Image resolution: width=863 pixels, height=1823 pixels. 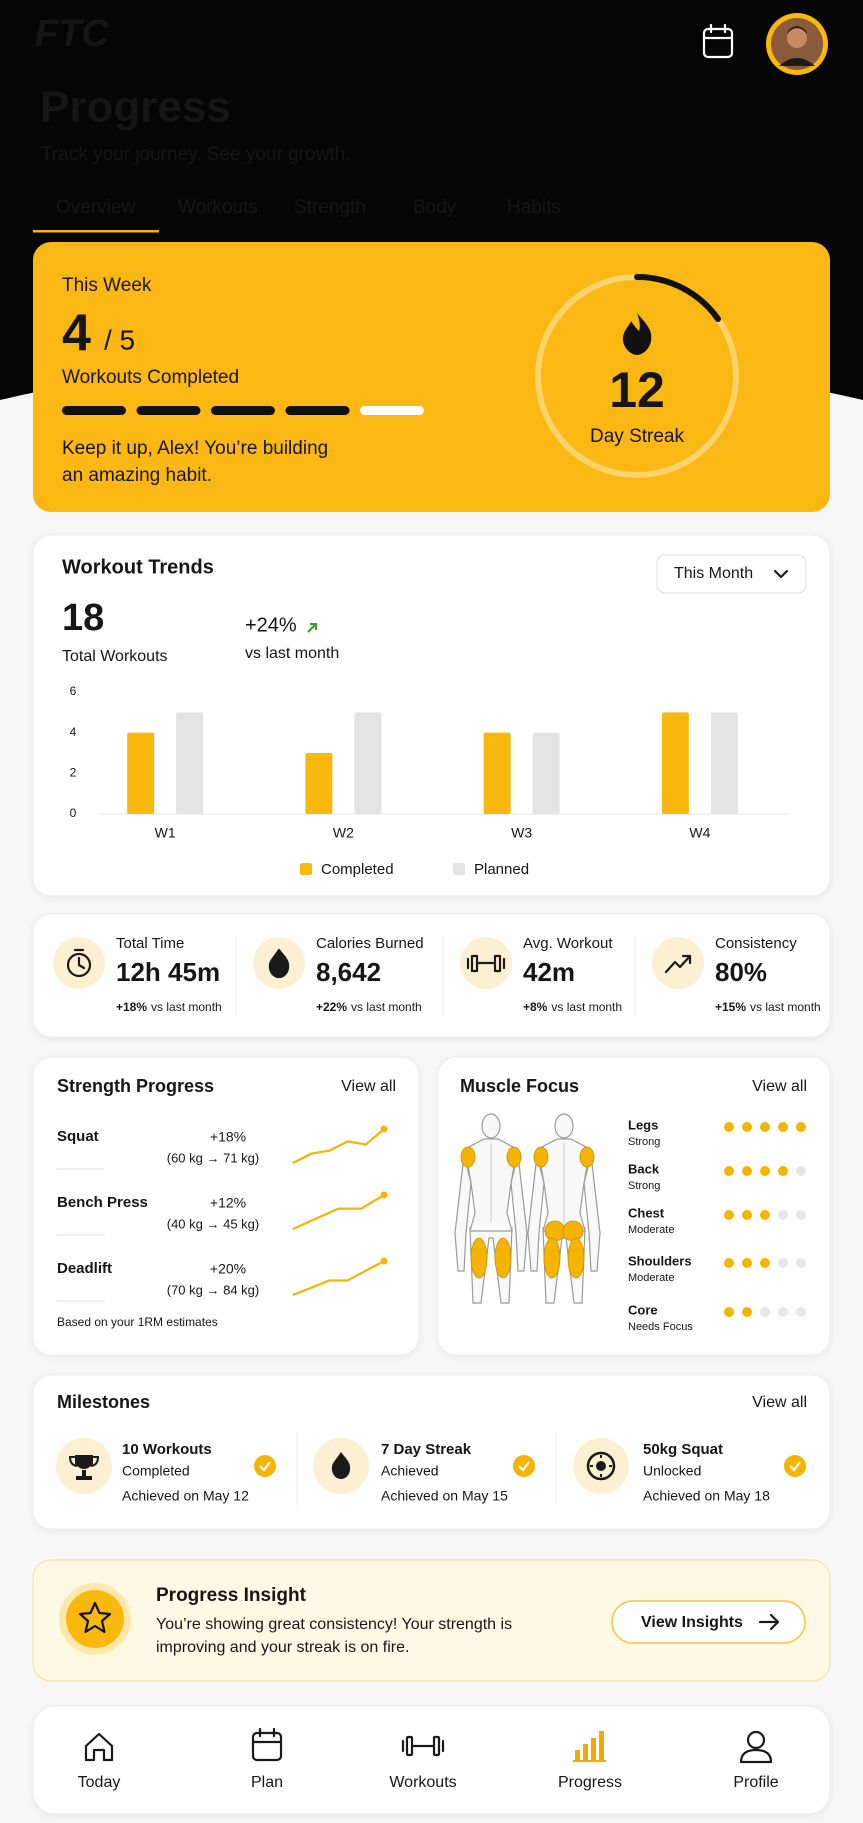 I want to click on lift-change: +18%, so click(x=228, y=1137).